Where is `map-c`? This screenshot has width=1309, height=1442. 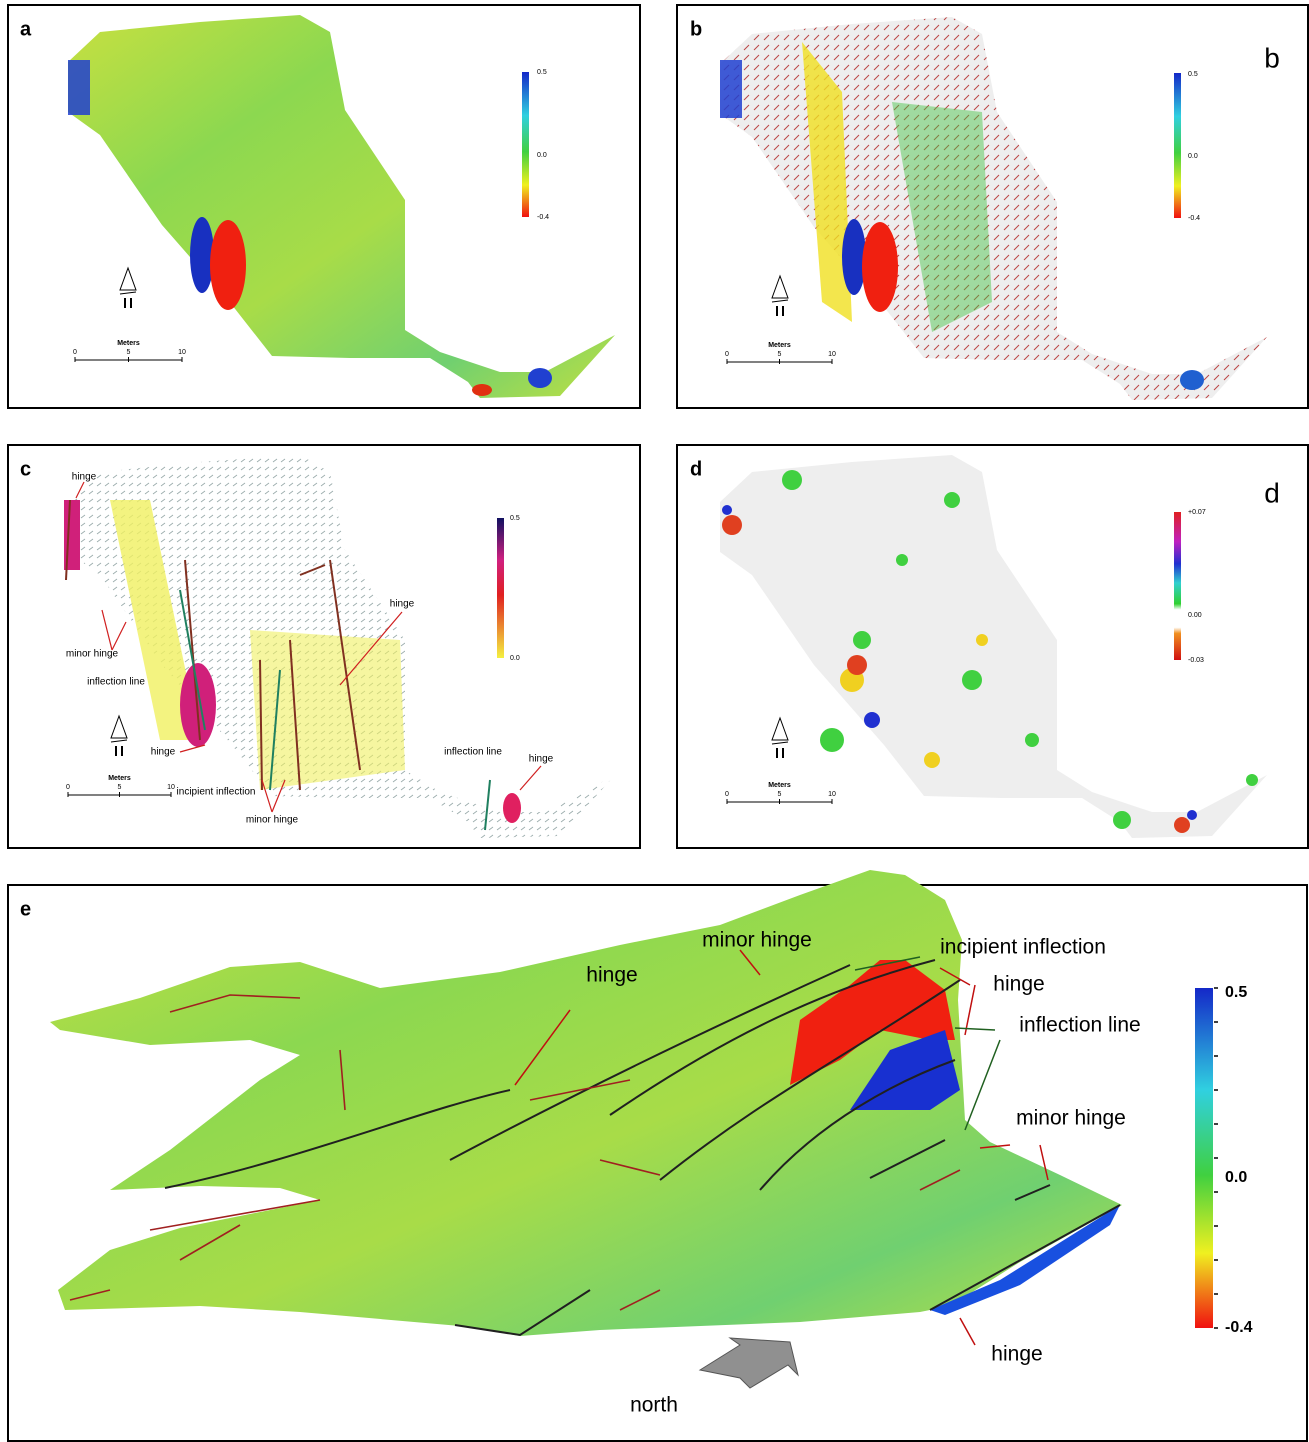
map-c is located at coordinates (339, 646).